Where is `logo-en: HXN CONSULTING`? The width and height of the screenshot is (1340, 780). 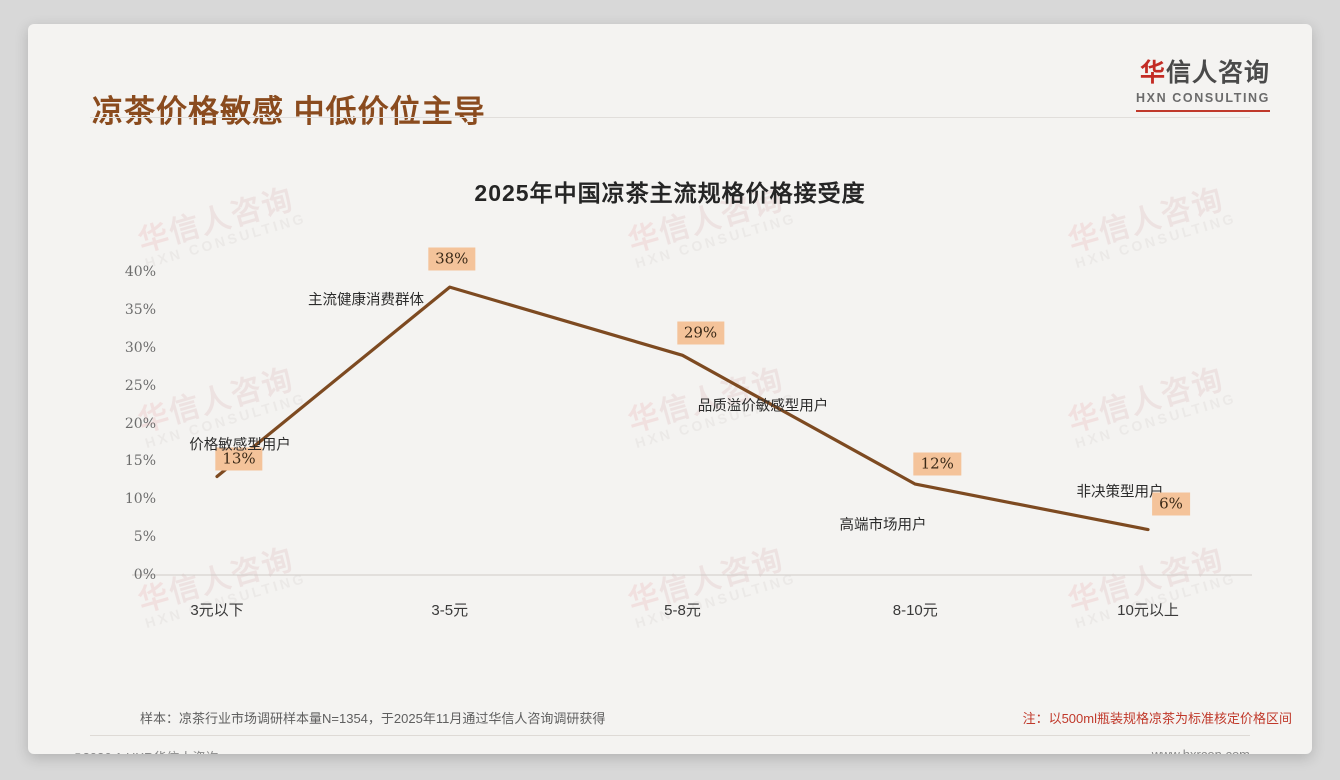 logo-en: HXN CONSULTING is located at coordinates (1203, 97).